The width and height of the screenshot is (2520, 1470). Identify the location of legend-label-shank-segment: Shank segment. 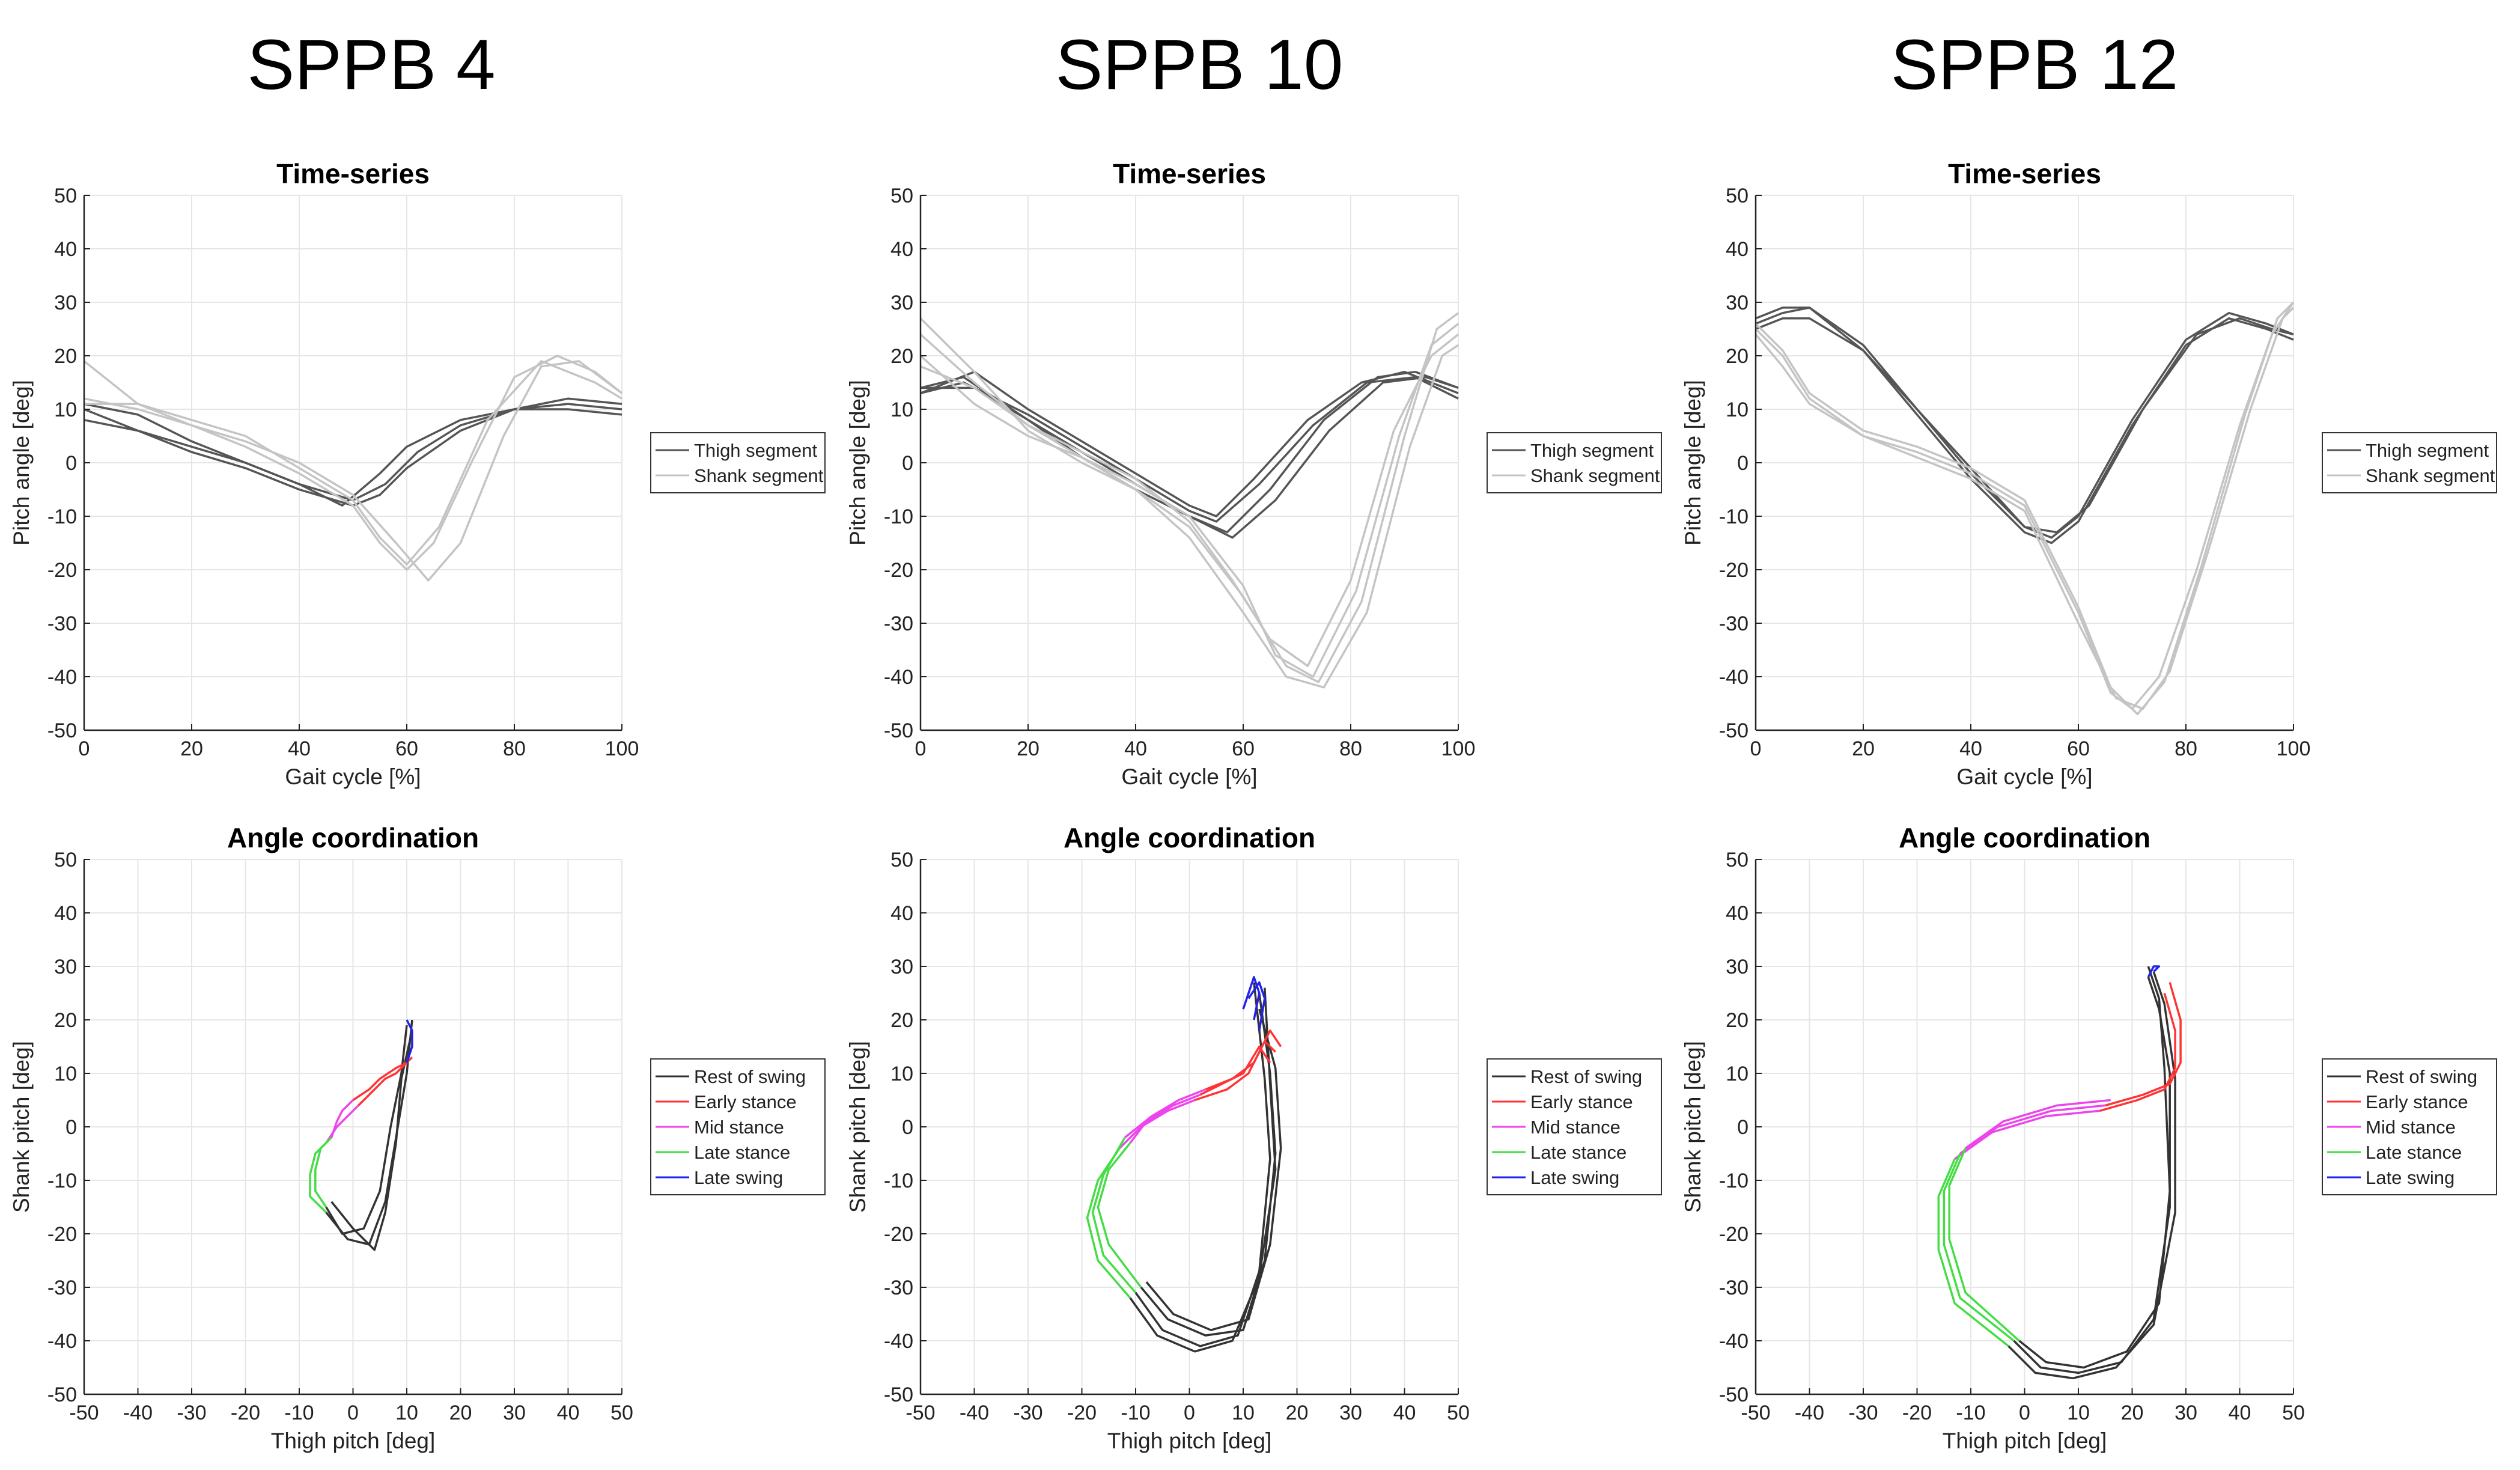
(2431, 475).